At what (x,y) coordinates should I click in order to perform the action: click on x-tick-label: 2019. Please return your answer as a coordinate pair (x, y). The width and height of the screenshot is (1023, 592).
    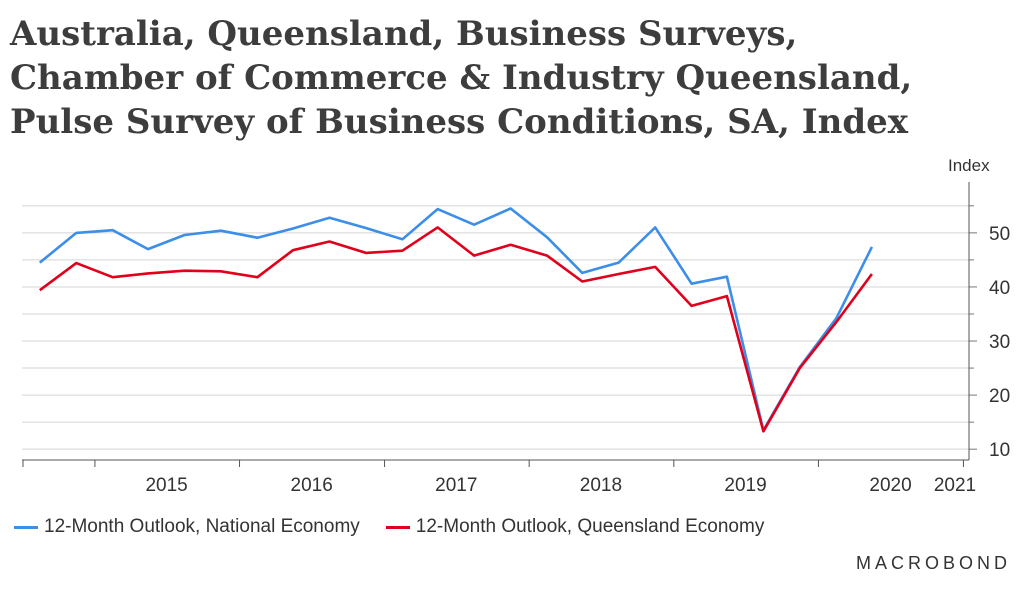
    Looking at the image, I should click on (745, 485).